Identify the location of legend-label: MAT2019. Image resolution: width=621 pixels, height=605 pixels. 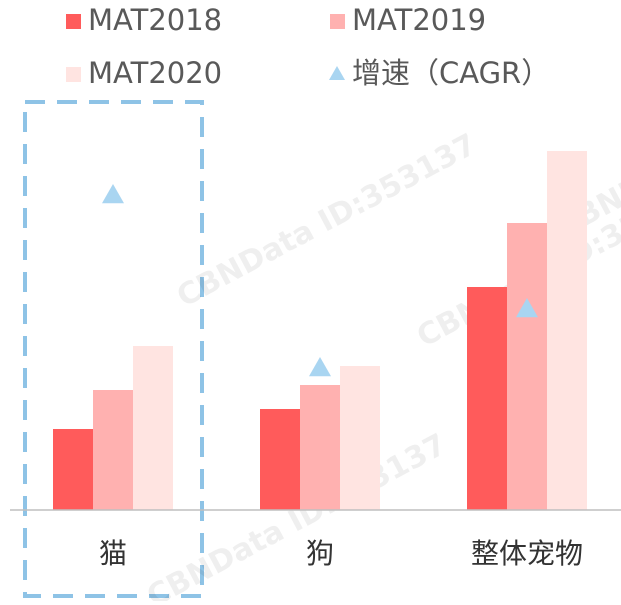
(419, 20).